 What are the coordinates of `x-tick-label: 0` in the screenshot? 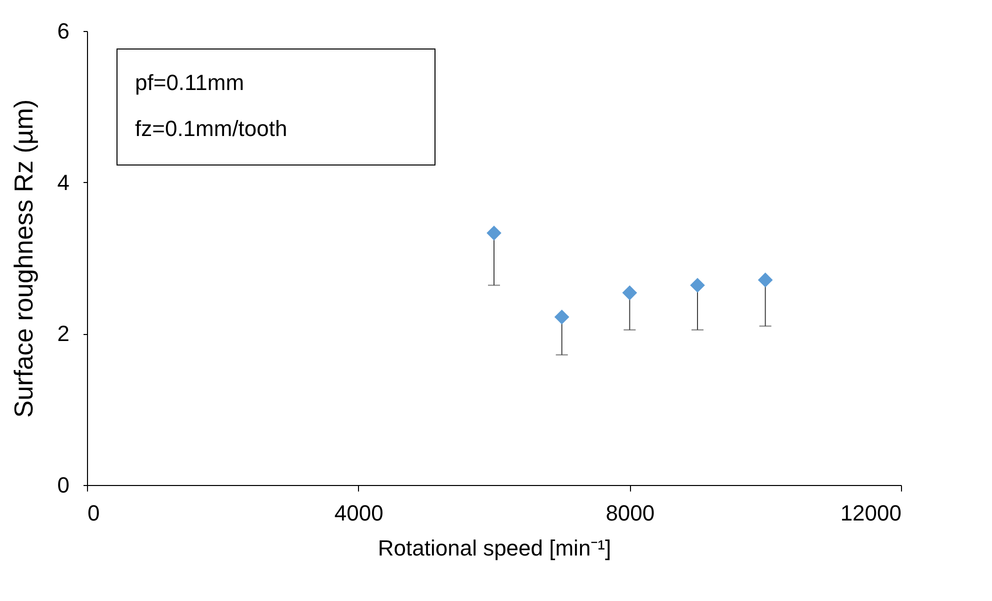 It's located at (94, 513).